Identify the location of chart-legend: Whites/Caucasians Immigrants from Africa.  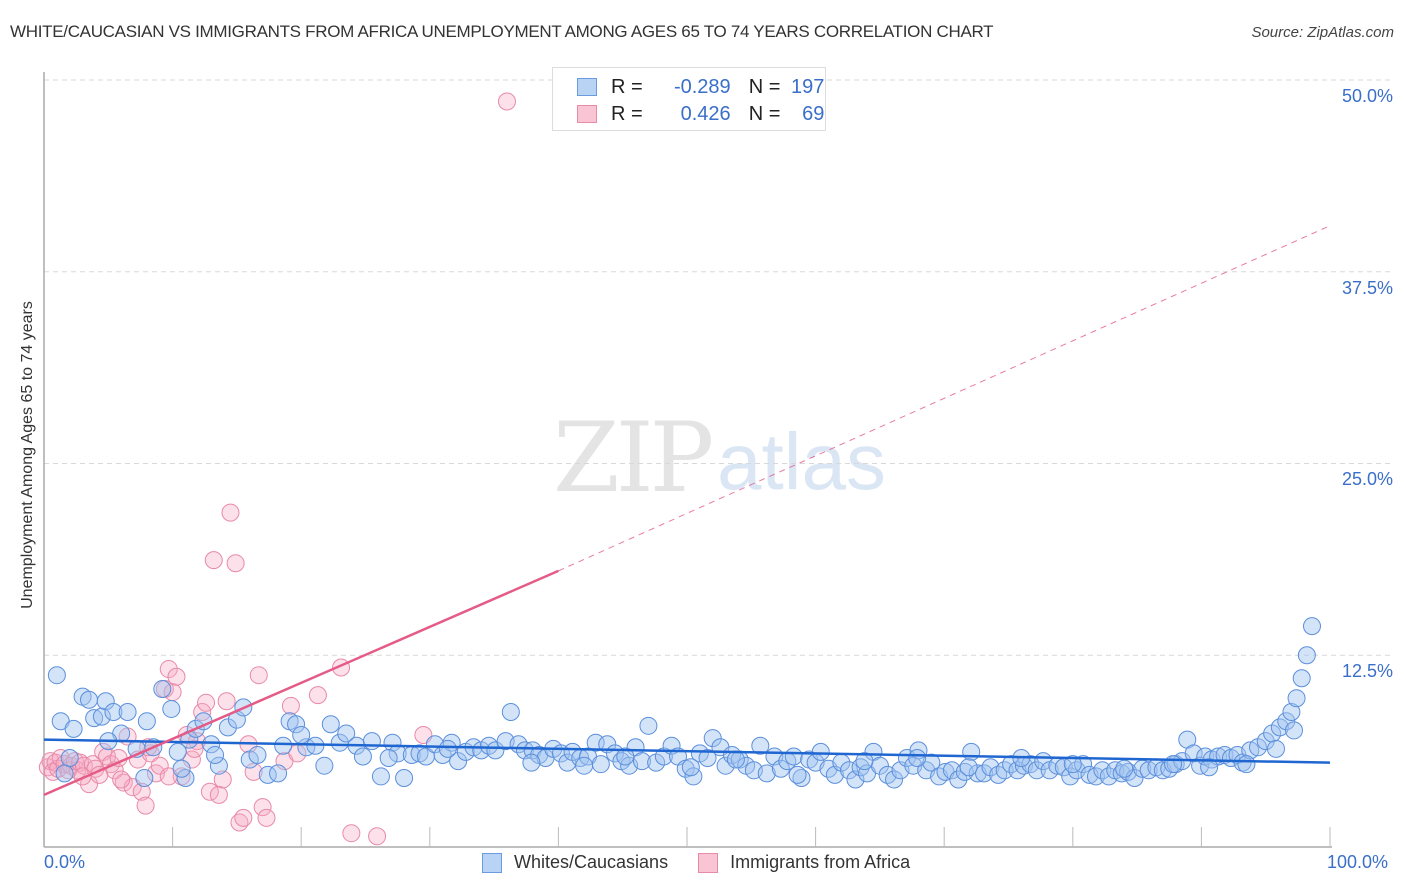
(711, 862).